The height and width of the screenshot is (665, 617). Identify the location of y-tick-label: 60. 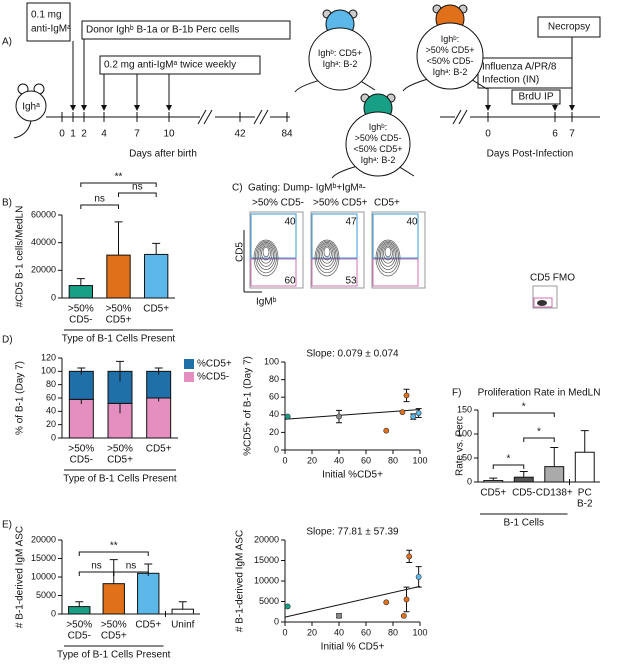
(274, 397).